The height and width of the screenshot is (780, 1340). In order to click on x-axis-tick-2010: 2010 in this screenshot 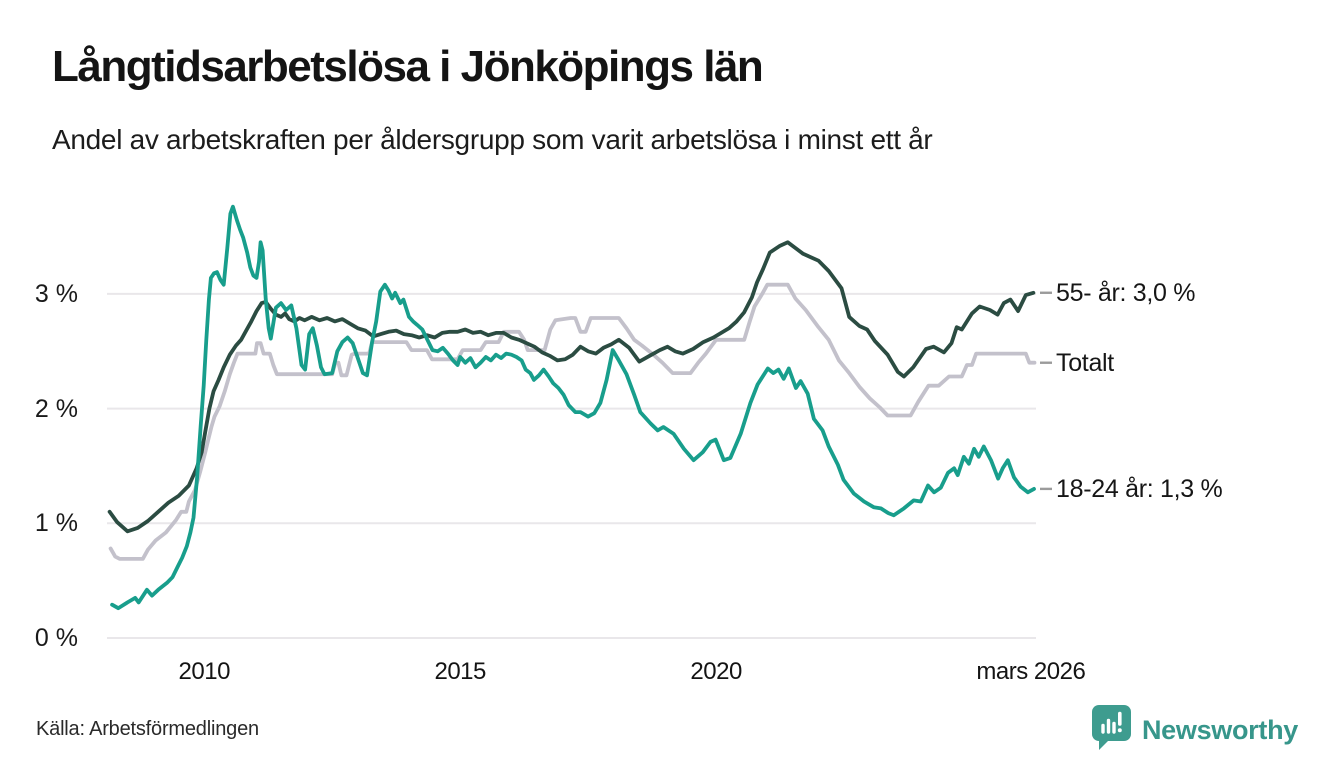, I will do `click(204, 671)`.